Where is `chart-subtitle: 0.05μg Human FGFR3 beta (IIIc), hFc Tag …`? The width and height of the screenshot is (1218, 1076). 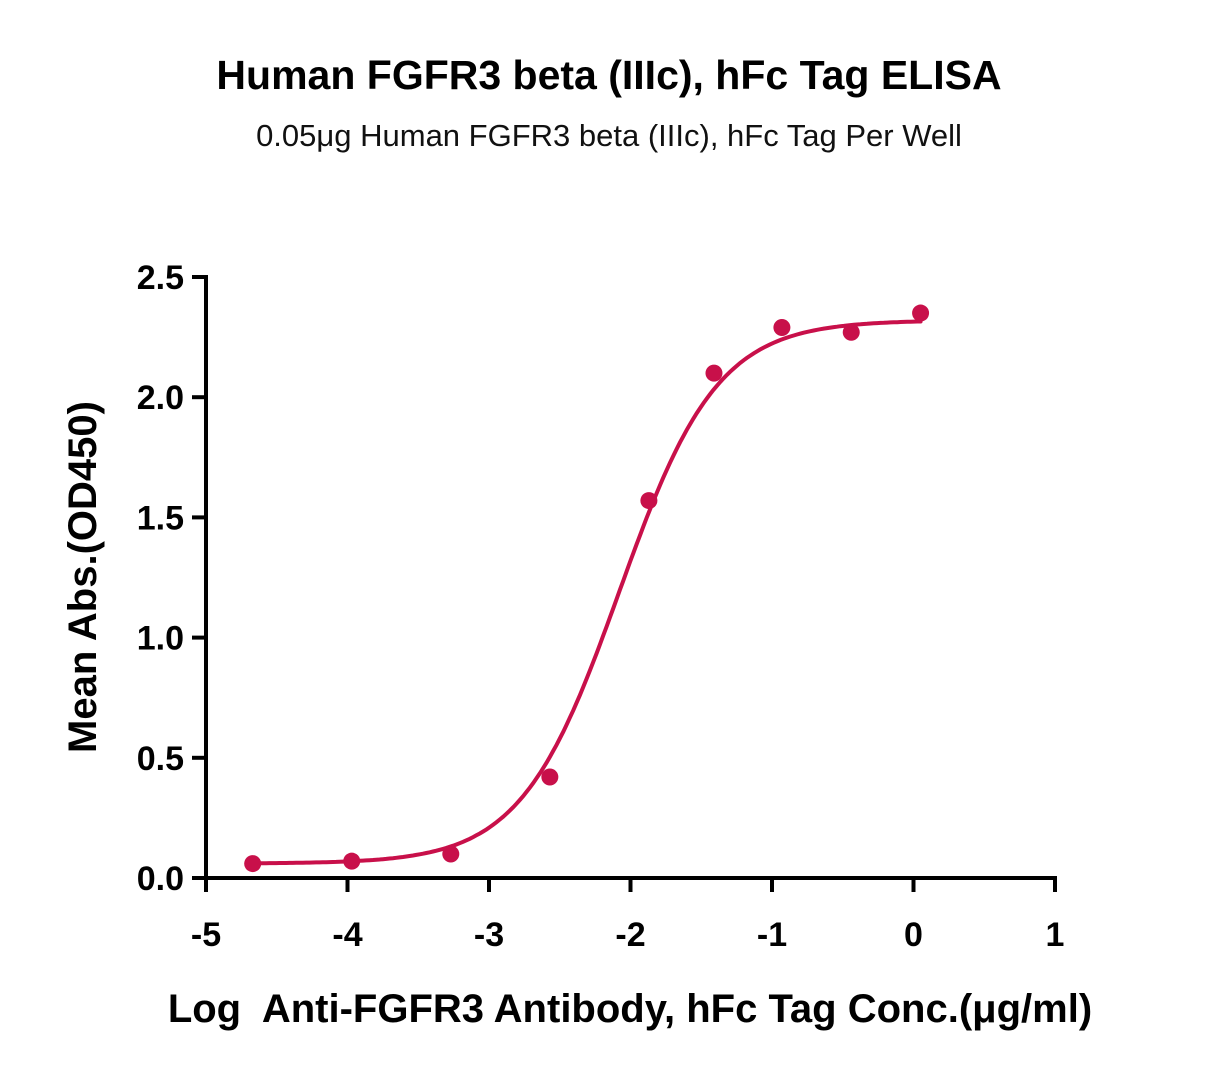 chart-subtitle: 0.05μg Human FGFR3 beta (IIIc), hFc Tag … is located at coordinates (609, 135).